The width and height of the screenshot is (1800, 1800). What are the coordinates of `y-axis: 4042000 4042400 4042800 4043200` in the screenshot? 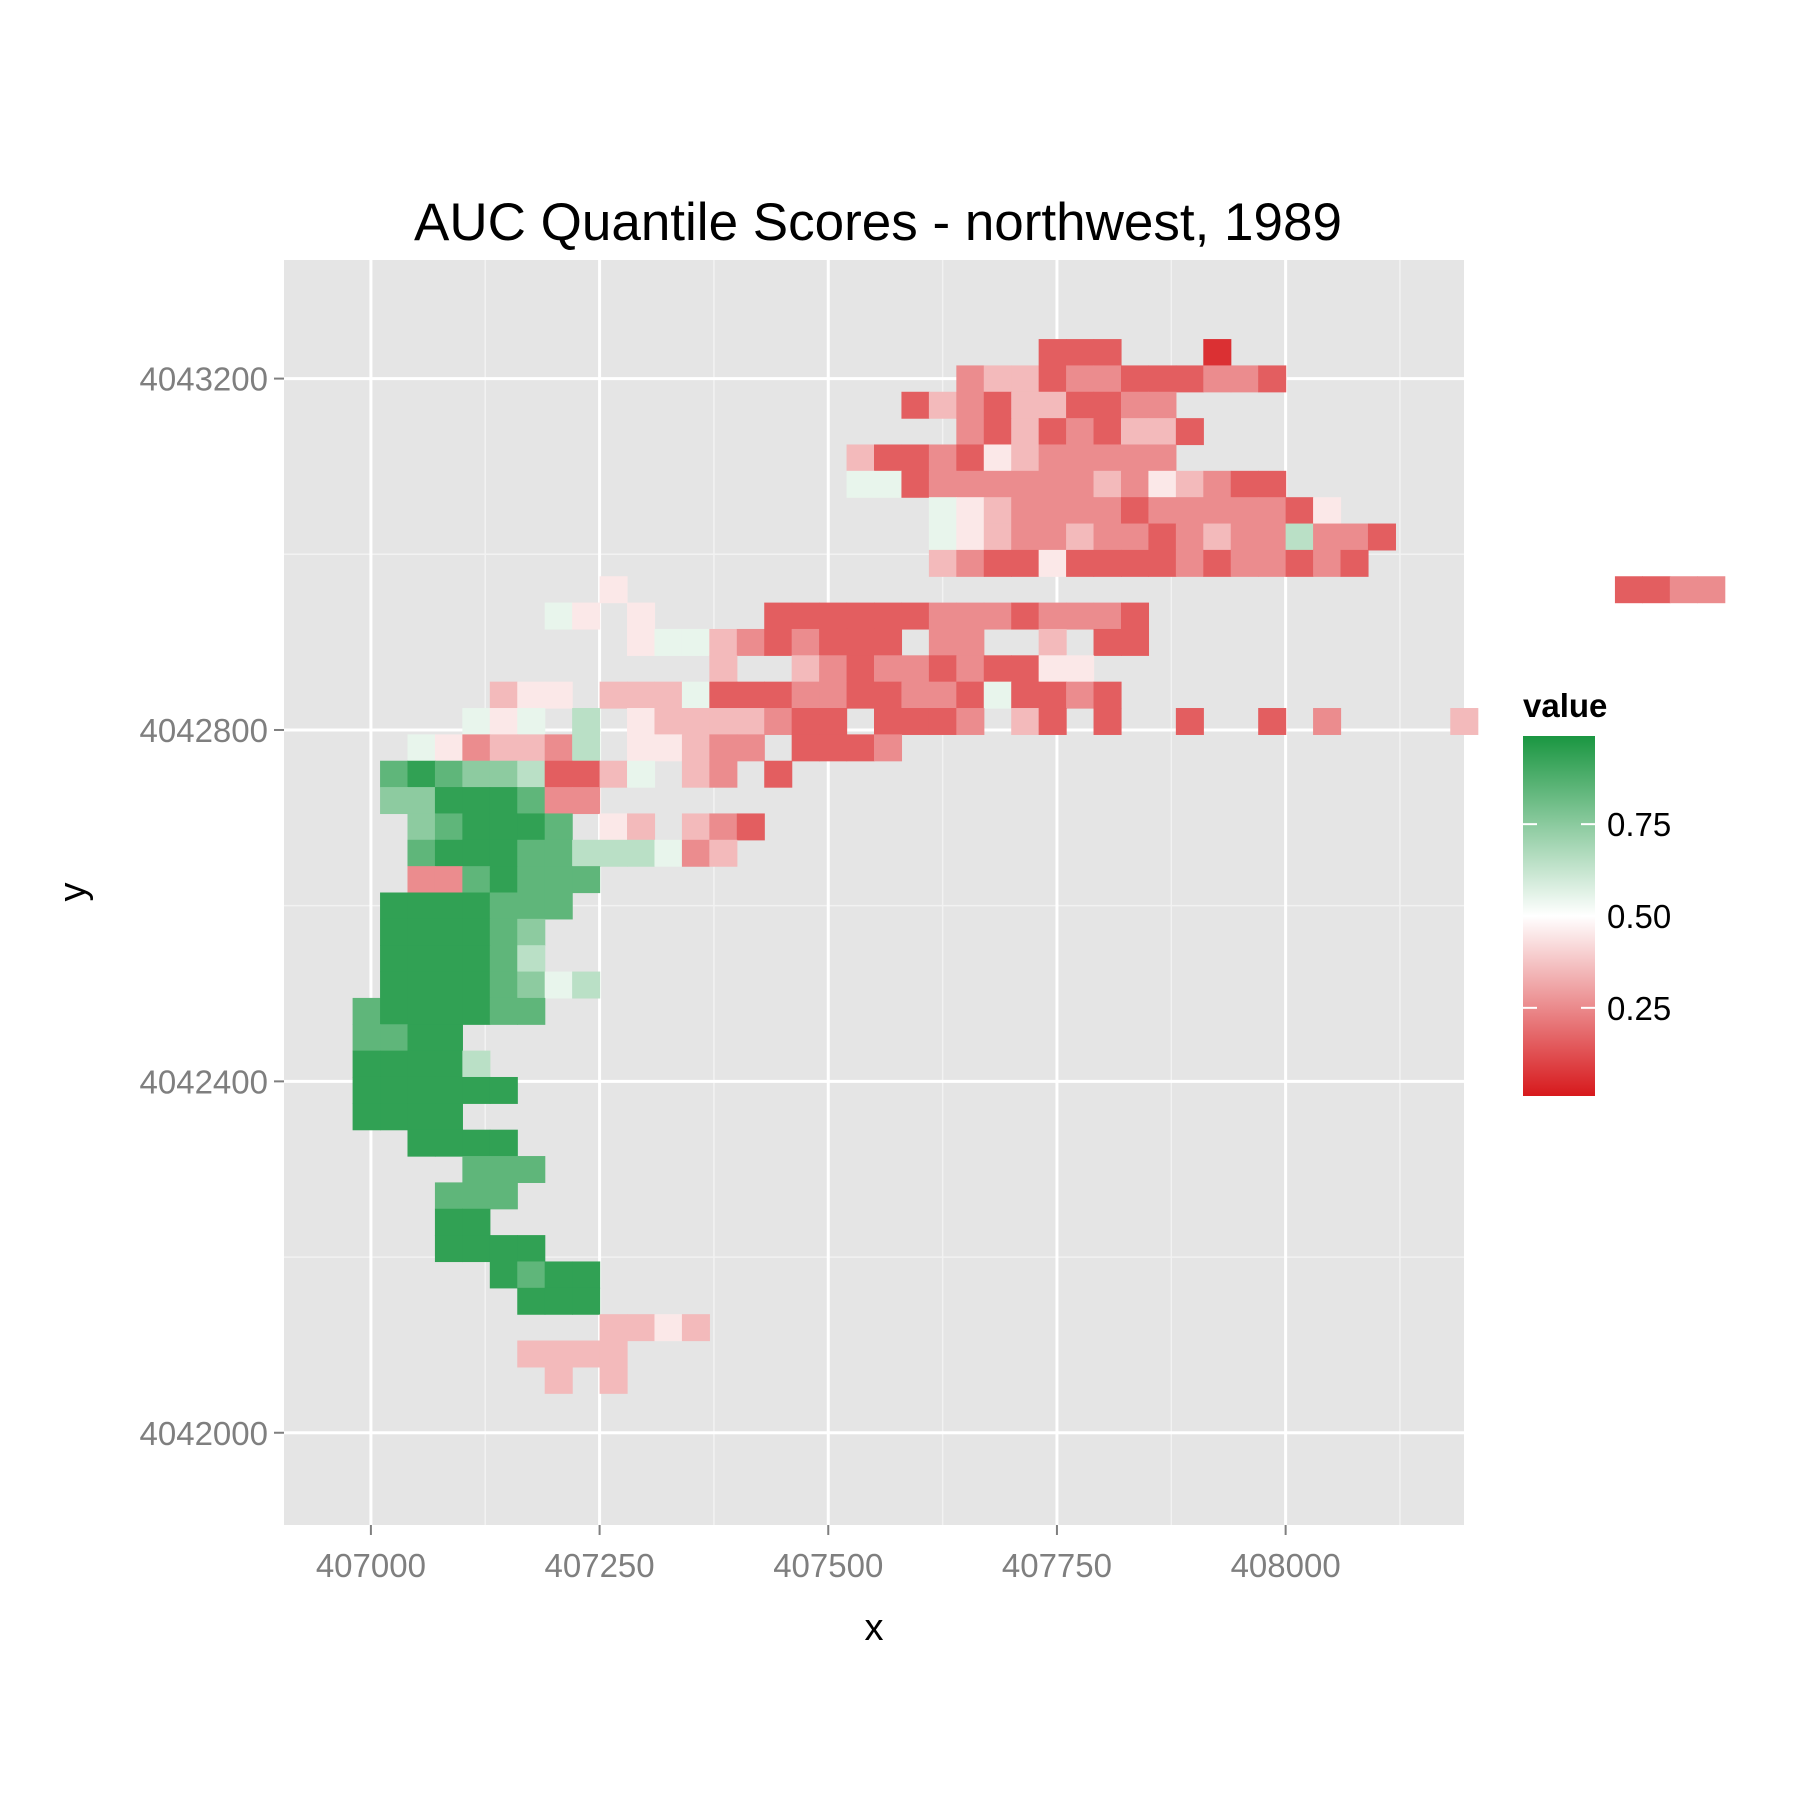 It's located at (212, 906).